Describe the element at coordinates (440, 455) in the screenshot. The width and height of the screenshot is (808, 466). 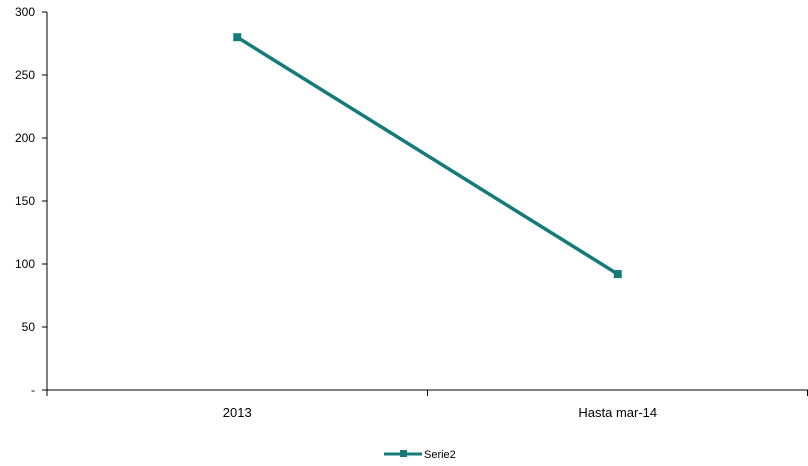
I see `legend-label: Serie2` at that location.